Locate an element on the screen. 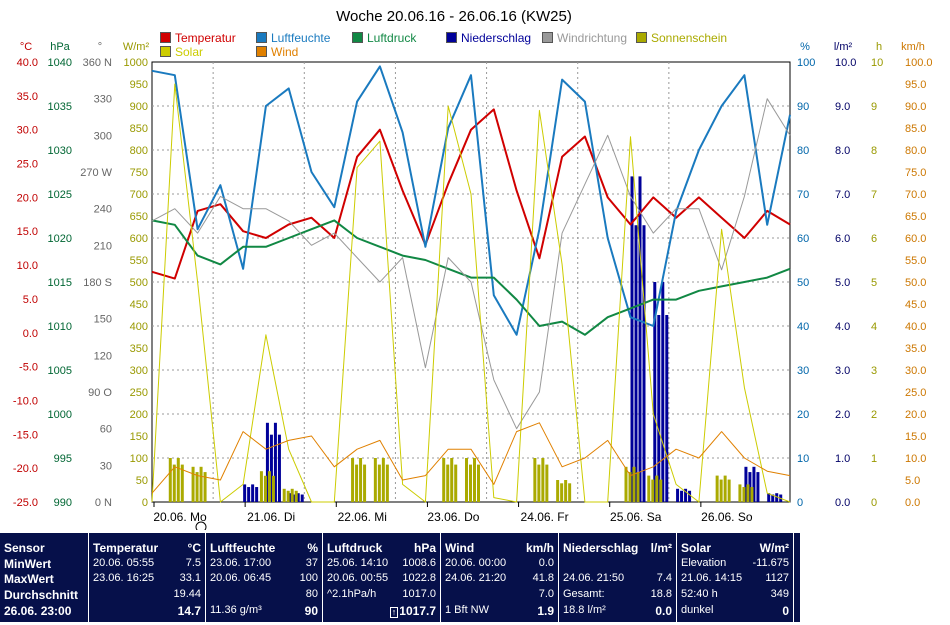 The width and height of the screenshot is (950, 625). right-axis-3-tick: 75.0 is located at coordinates (915, 173).